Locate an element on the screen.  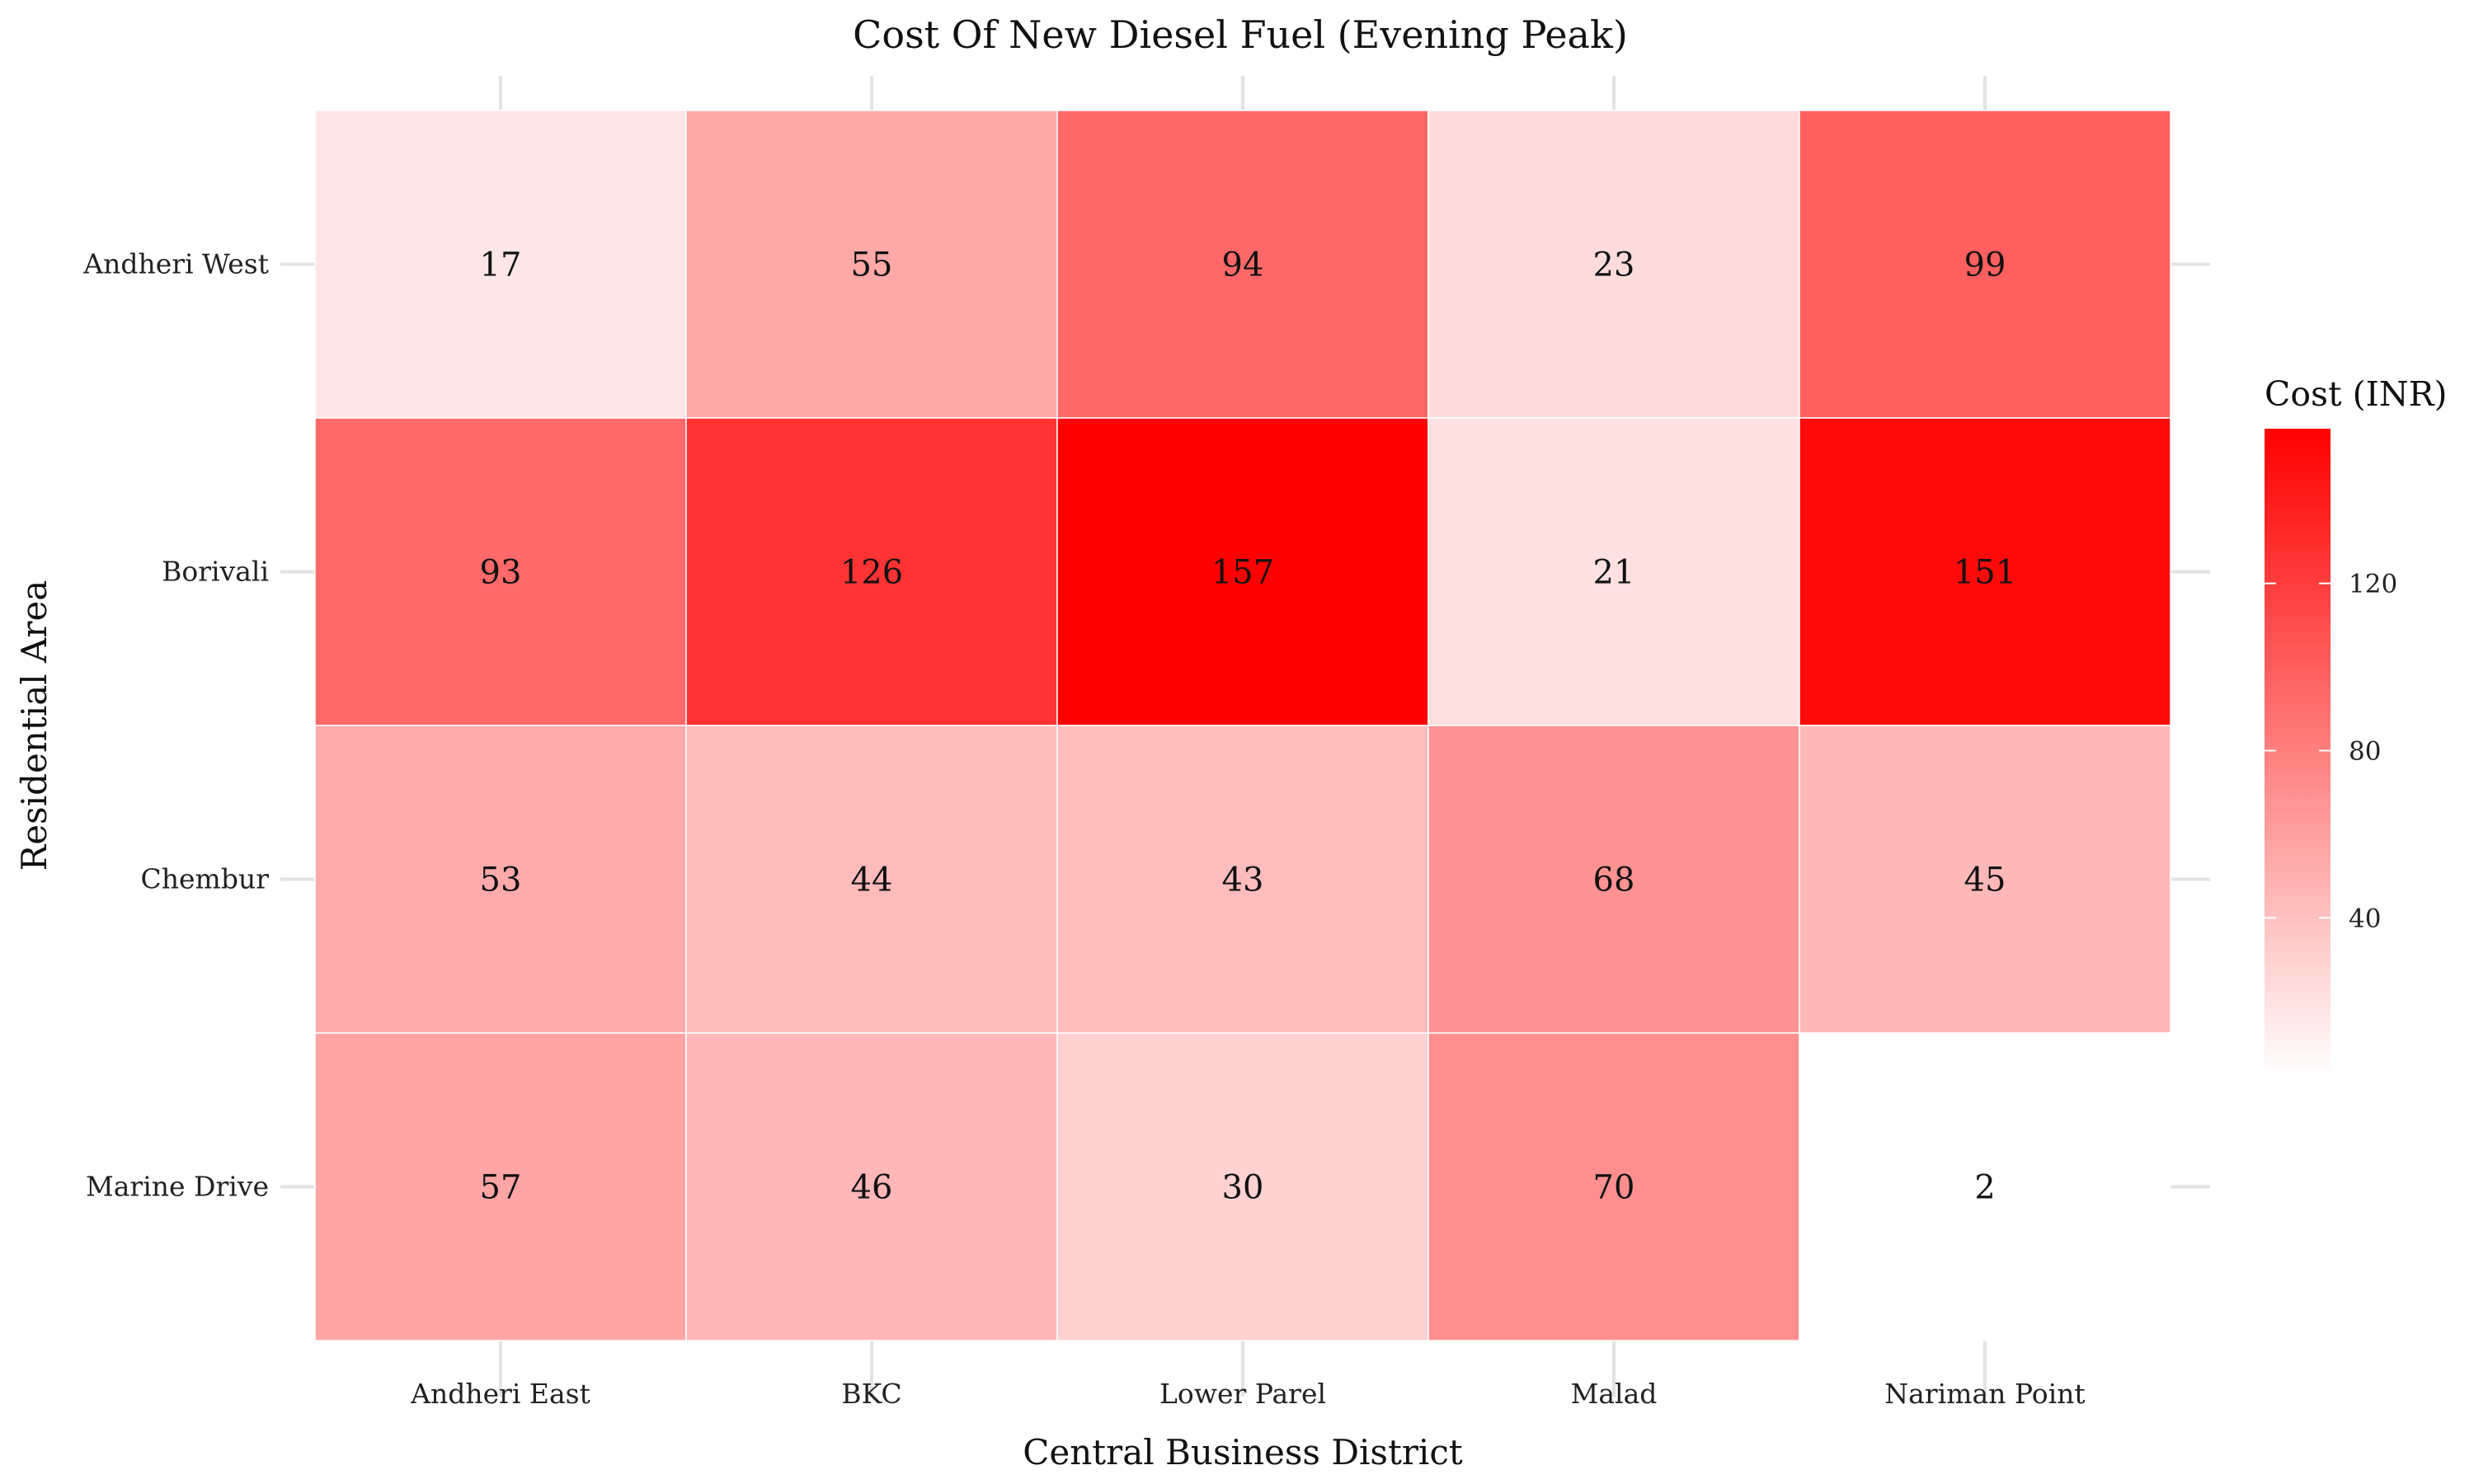
x-tick-label: Nariman Point is located at coordinates (1984, 1394).